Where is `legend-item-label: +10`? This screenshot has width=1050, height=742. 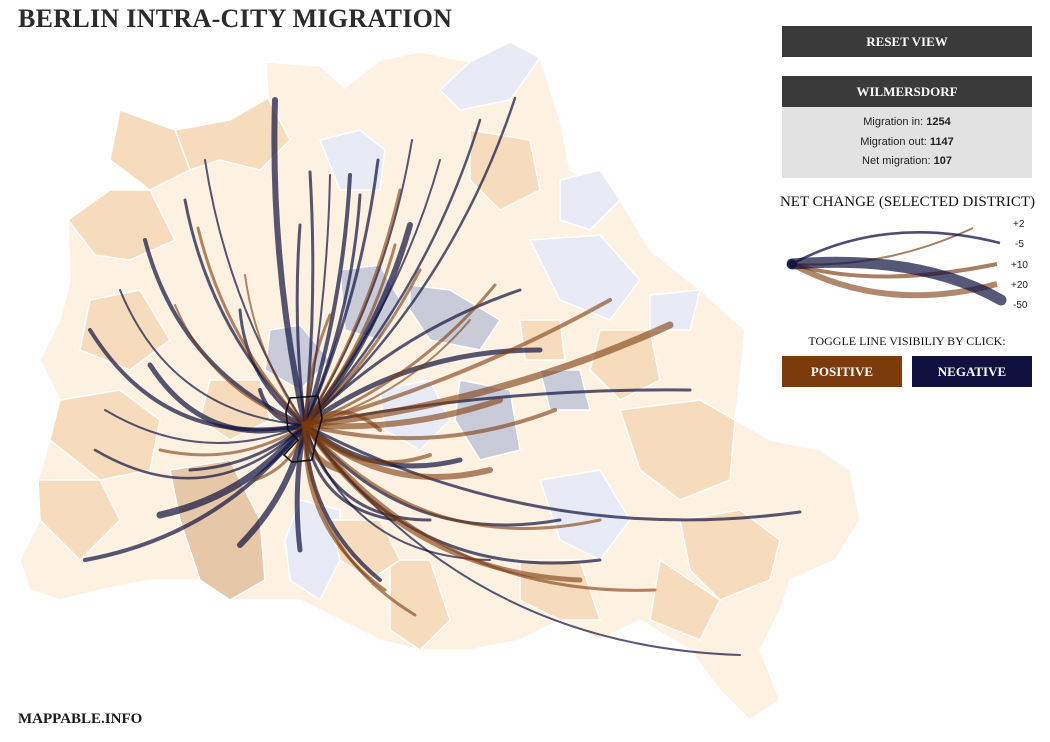 legend-item-label: +10 is located at coordinates (1019, 265).